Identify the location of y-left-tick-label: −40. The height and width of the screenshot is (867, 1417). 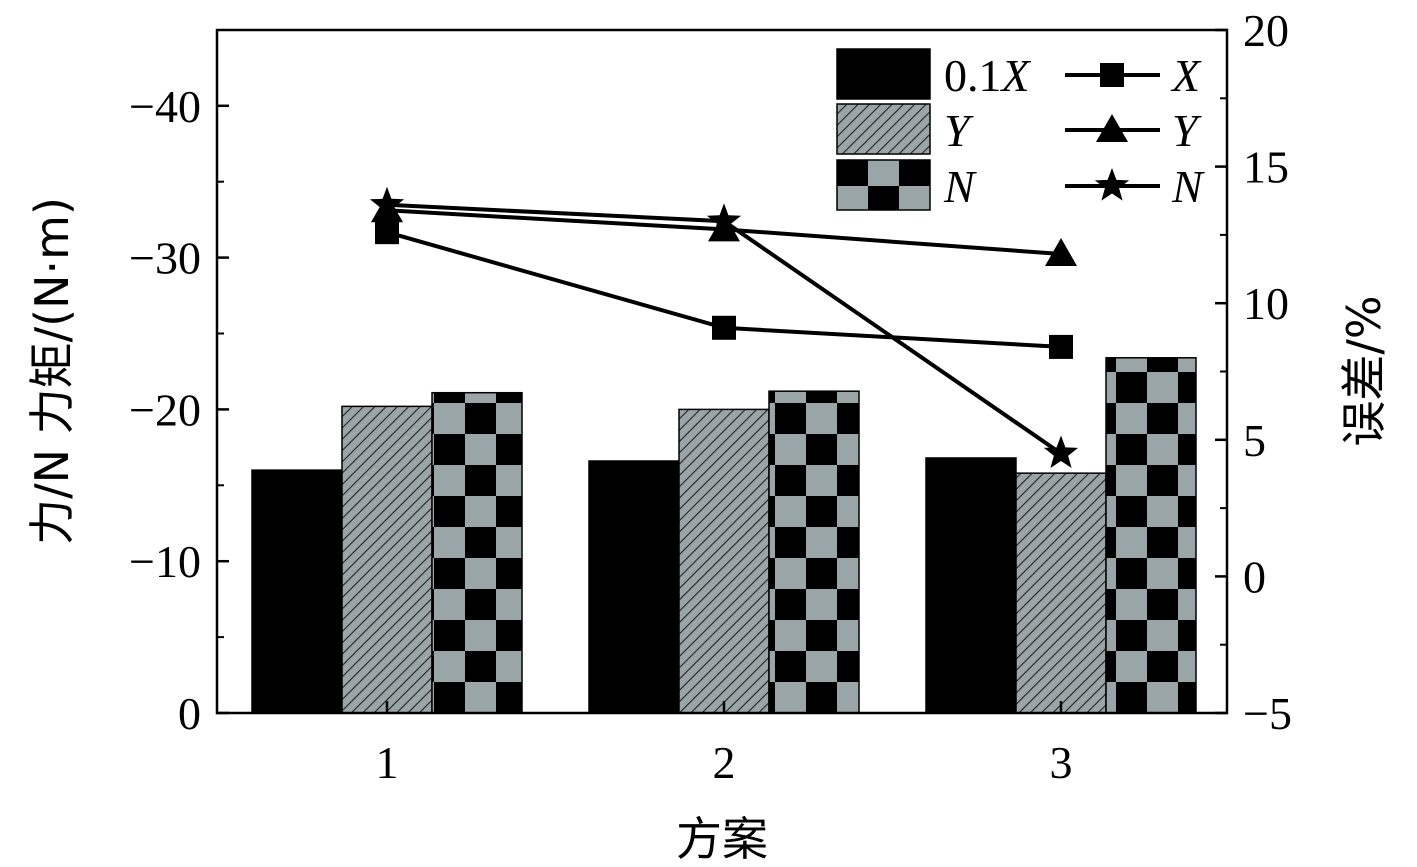
(165, 106).